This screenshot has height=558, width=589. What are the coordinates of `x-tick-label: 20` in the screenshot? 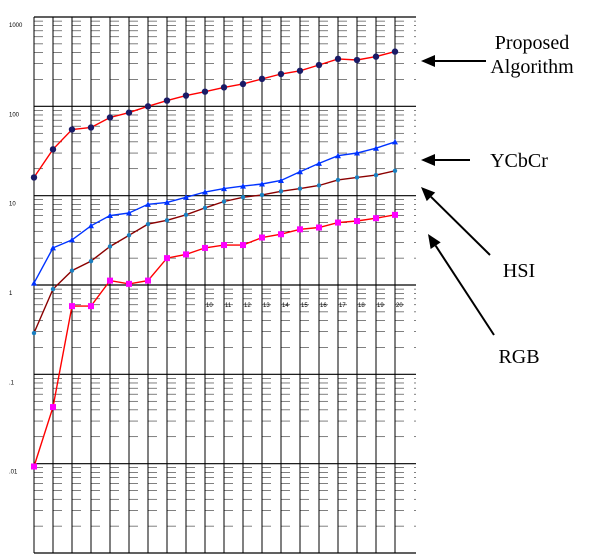 It's located at (399, 306).